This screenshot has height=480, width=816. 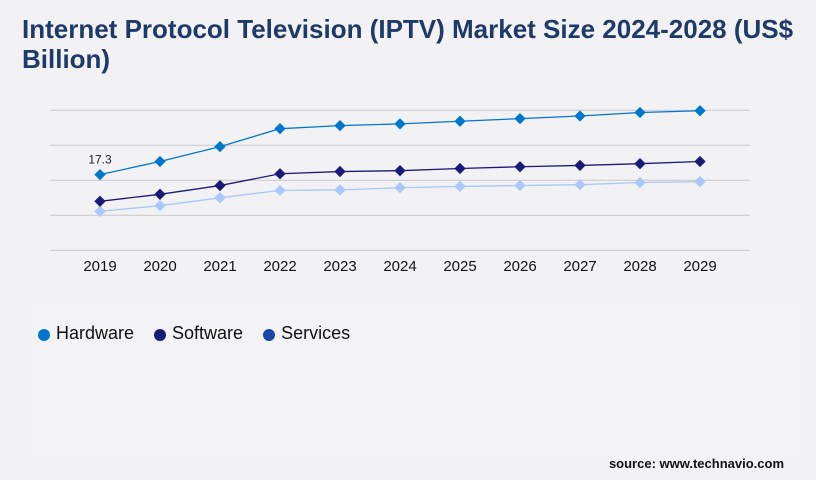 What do you see at coordinates (459, 266) in the screenshot?
I see `x-tick-label: 2025` at bounding box center [459, 266].